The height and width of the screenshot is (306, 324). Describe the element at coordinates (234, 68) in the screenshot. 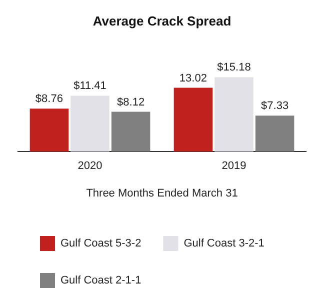

I see `data-label: $15.18` at that location.